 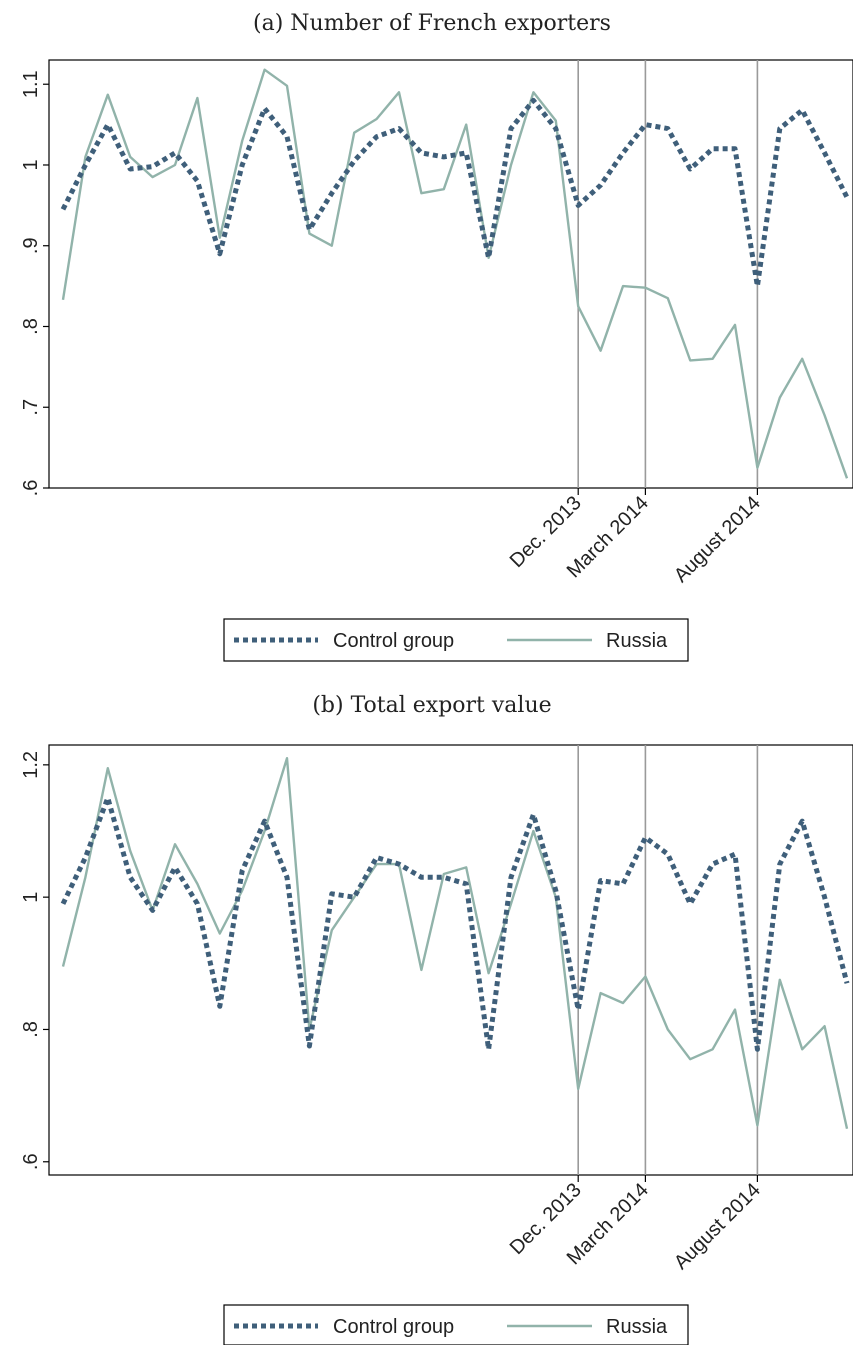 I want to click on panel-a-y-tick-label: .6, so click(x=31, y=488).